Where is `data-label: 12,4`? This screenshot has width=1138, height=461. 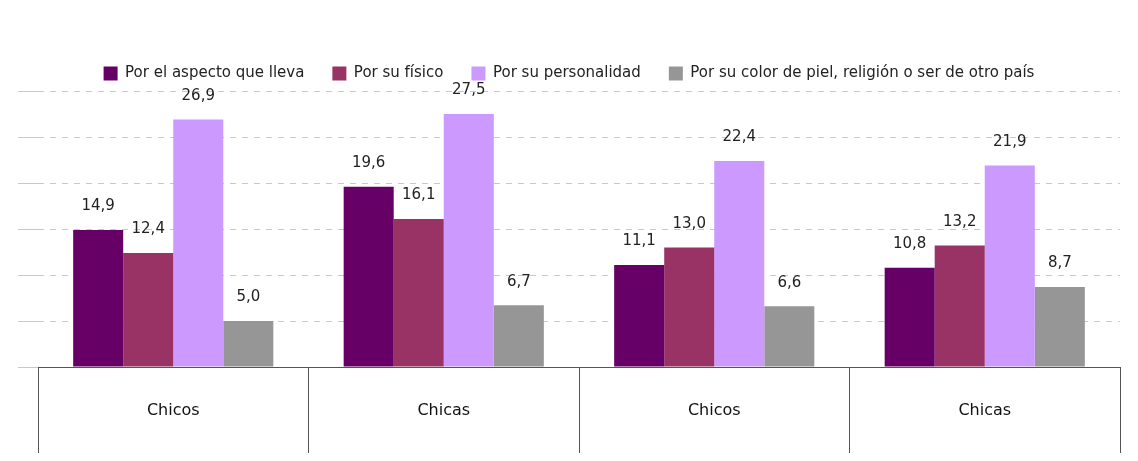
data-label: 12,4 is located at coordinates (148, 228).